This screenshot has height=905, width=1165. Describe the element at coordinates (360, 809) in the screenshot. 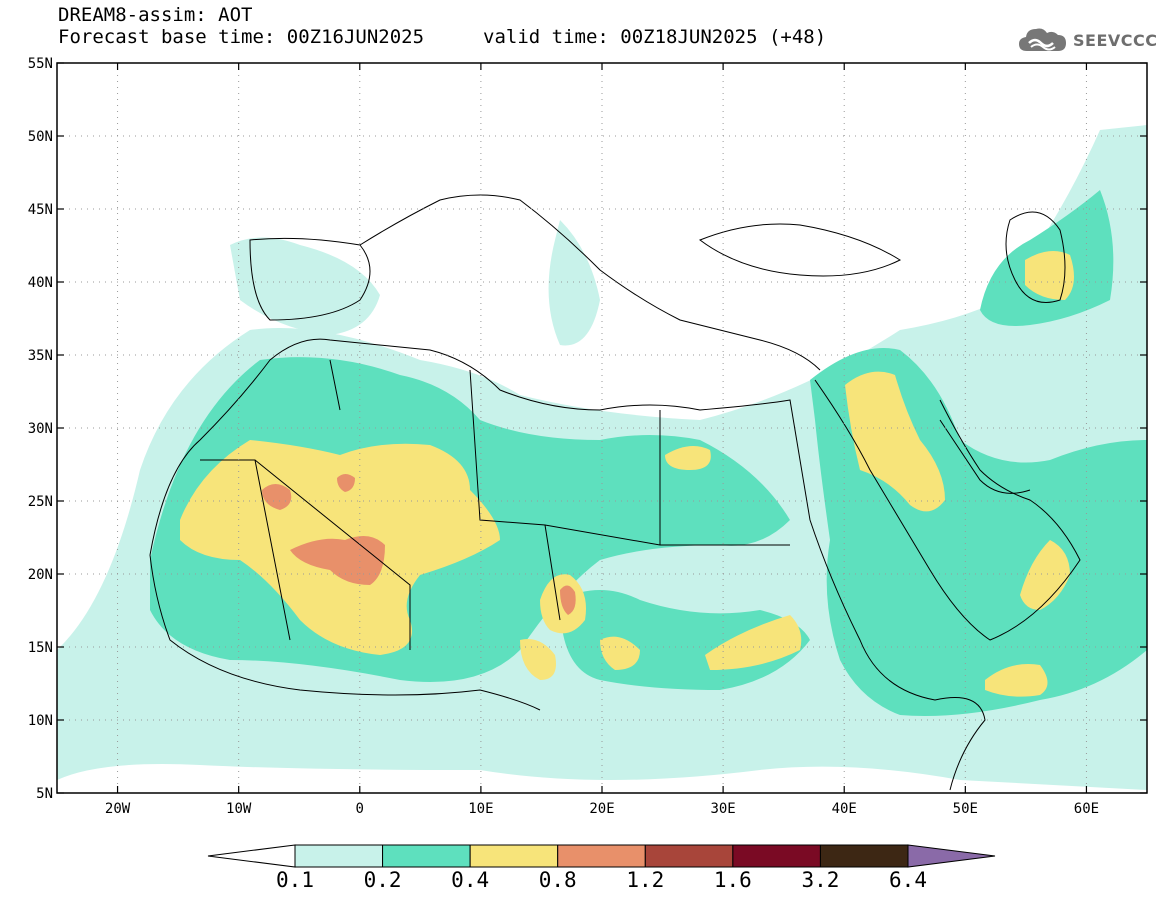

I see `lon-tick-label: 0` at that location.